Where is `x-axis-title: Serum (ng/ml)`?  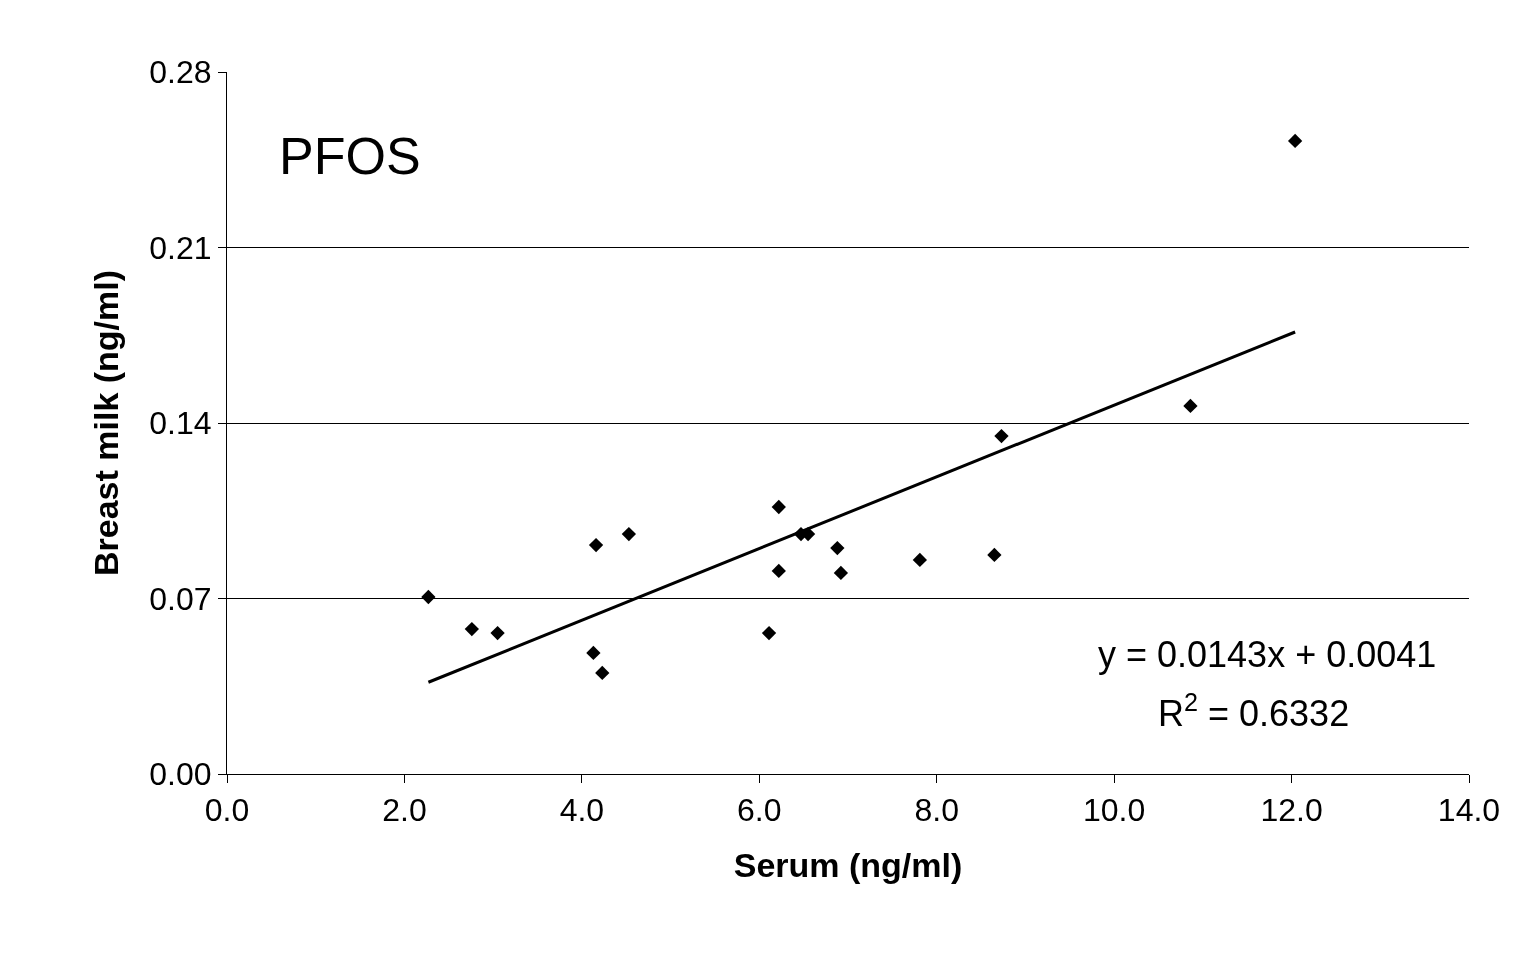 x-axis-title: Serum (ng/ml) is located at coordinates (848, 864).